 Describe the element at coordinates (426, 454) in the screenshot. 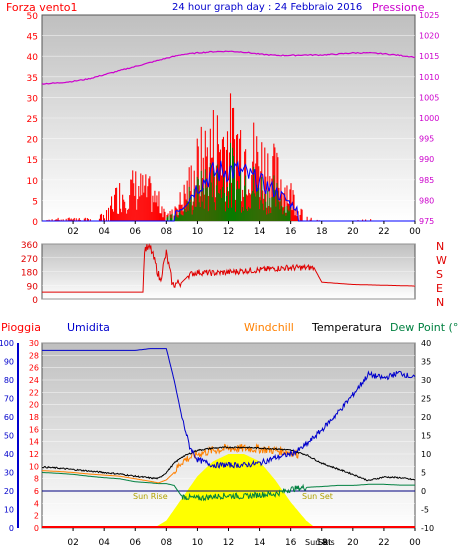

I see `temperature-tick-label: 10` at that location.